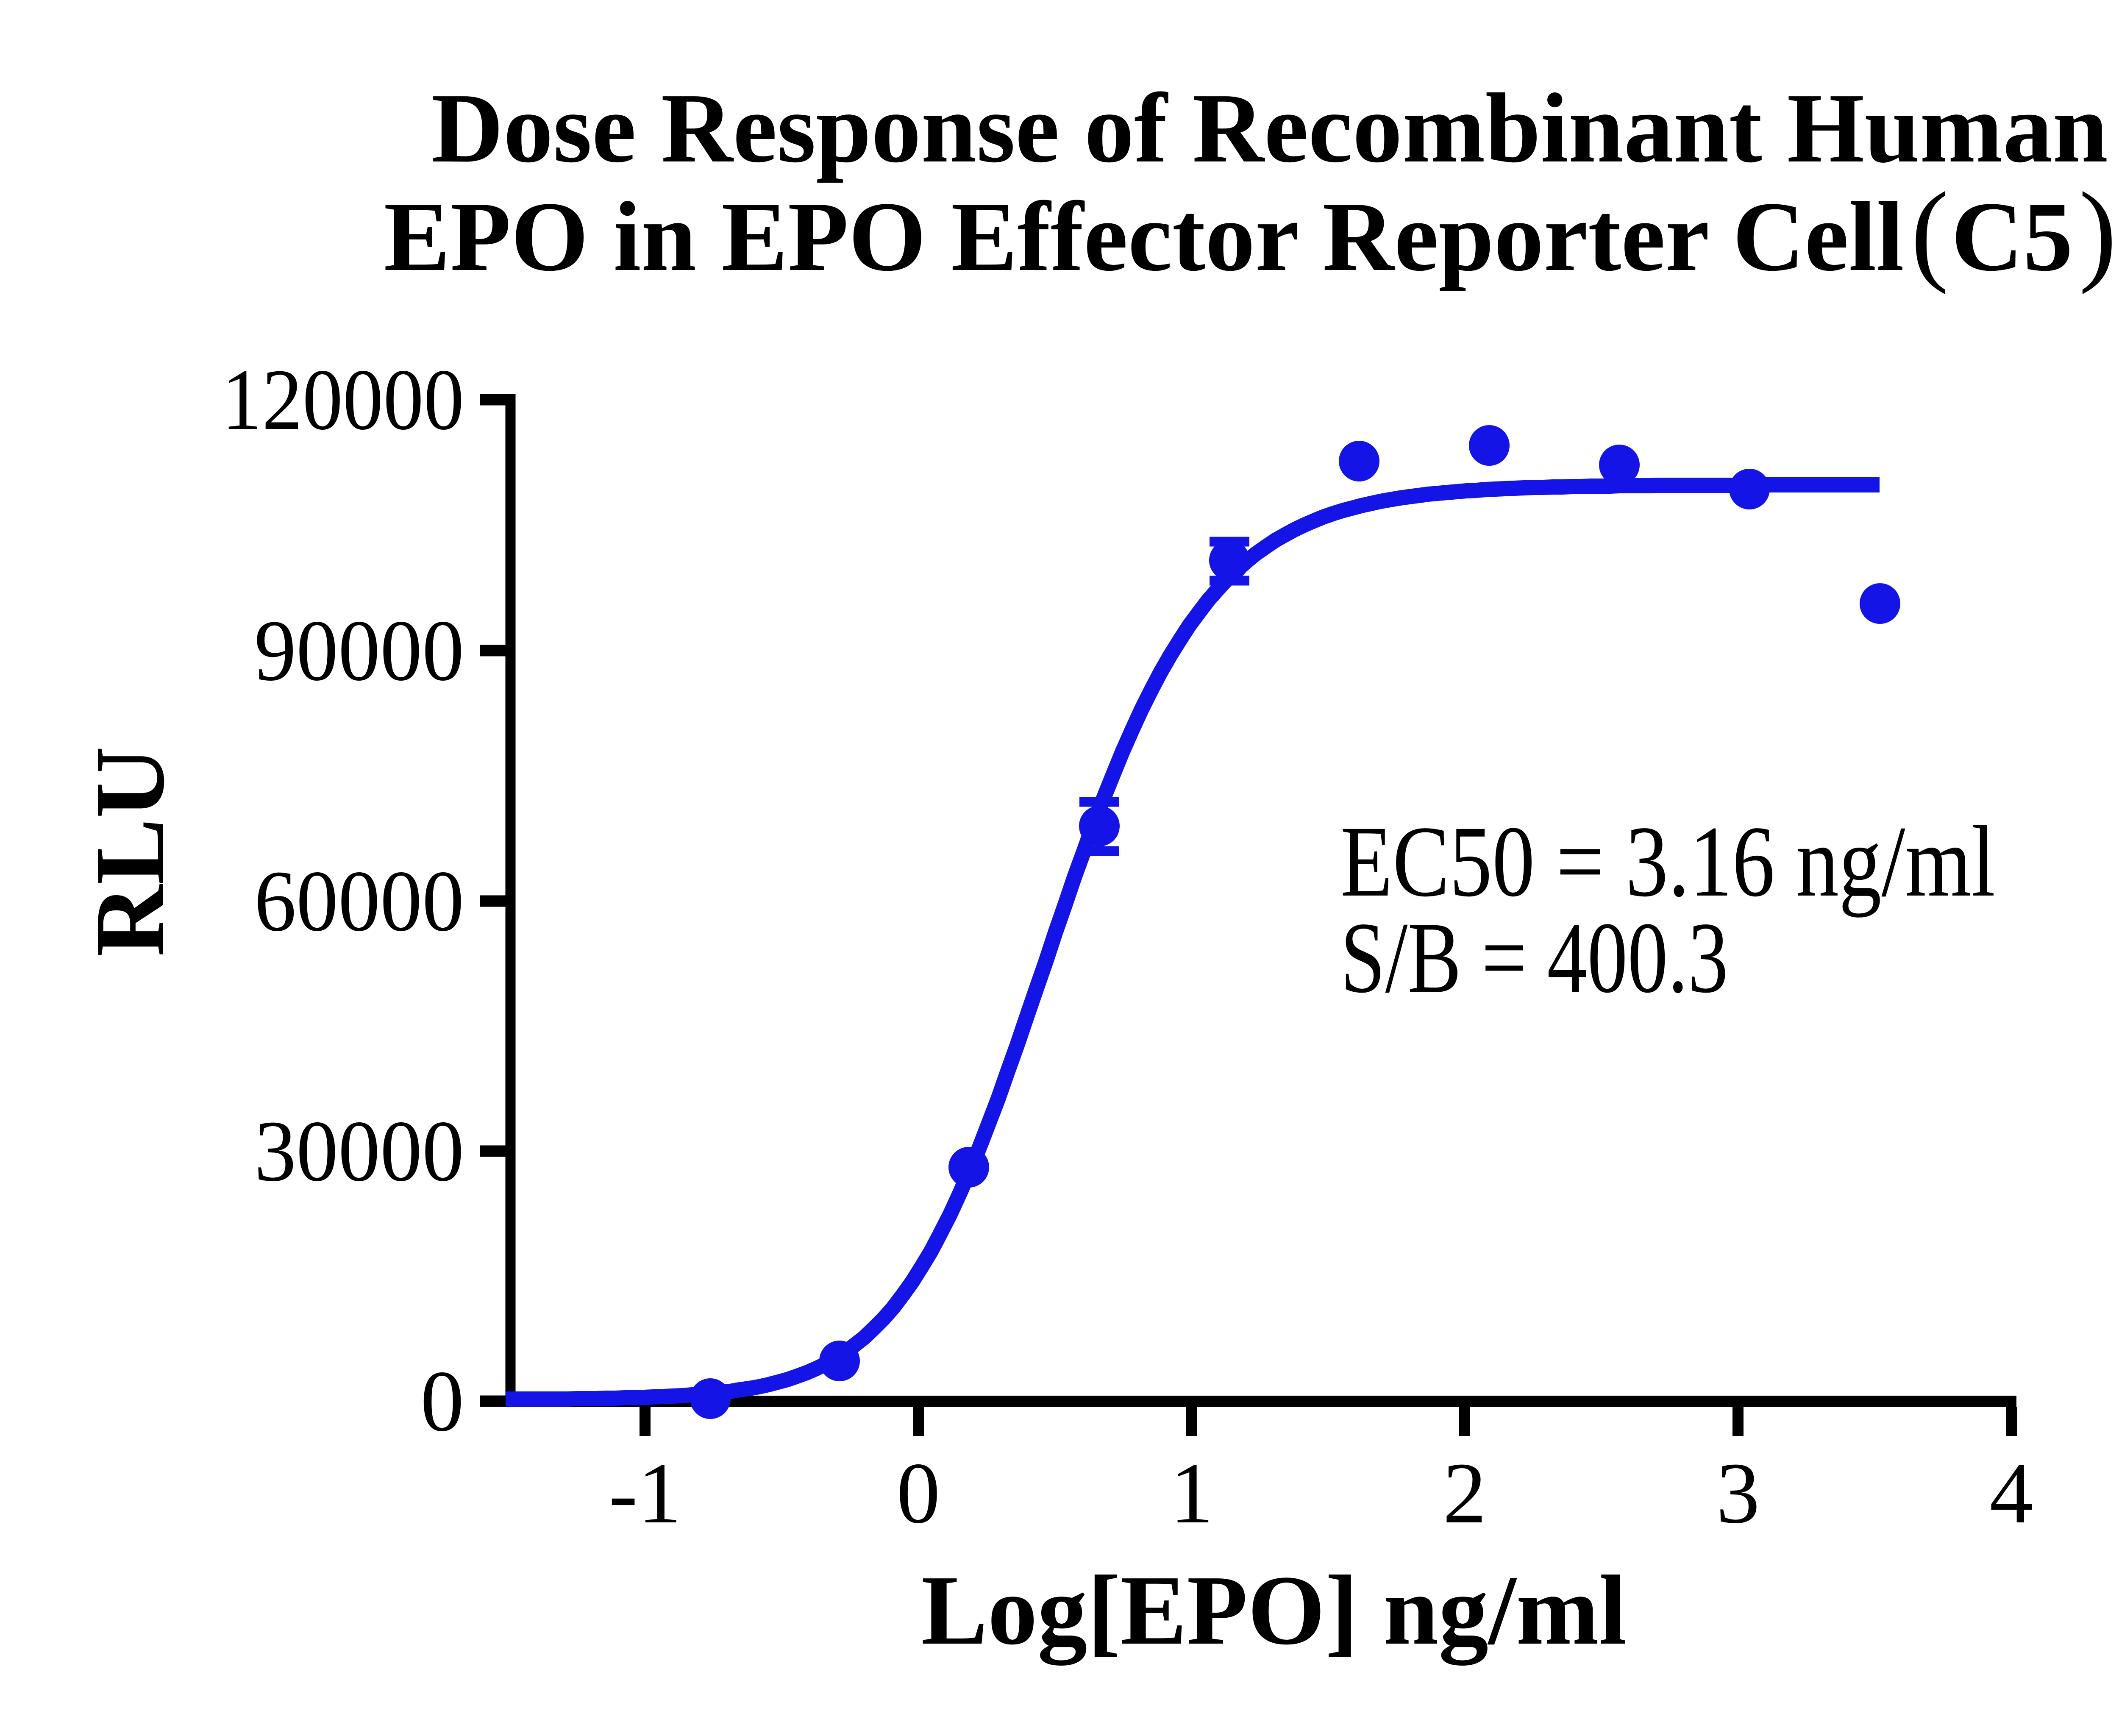  What do you see at coordinates (1534, 957) in the screenshot?
I see `svg-text: S/B = 400.3` at bounding box center [1534, 957].